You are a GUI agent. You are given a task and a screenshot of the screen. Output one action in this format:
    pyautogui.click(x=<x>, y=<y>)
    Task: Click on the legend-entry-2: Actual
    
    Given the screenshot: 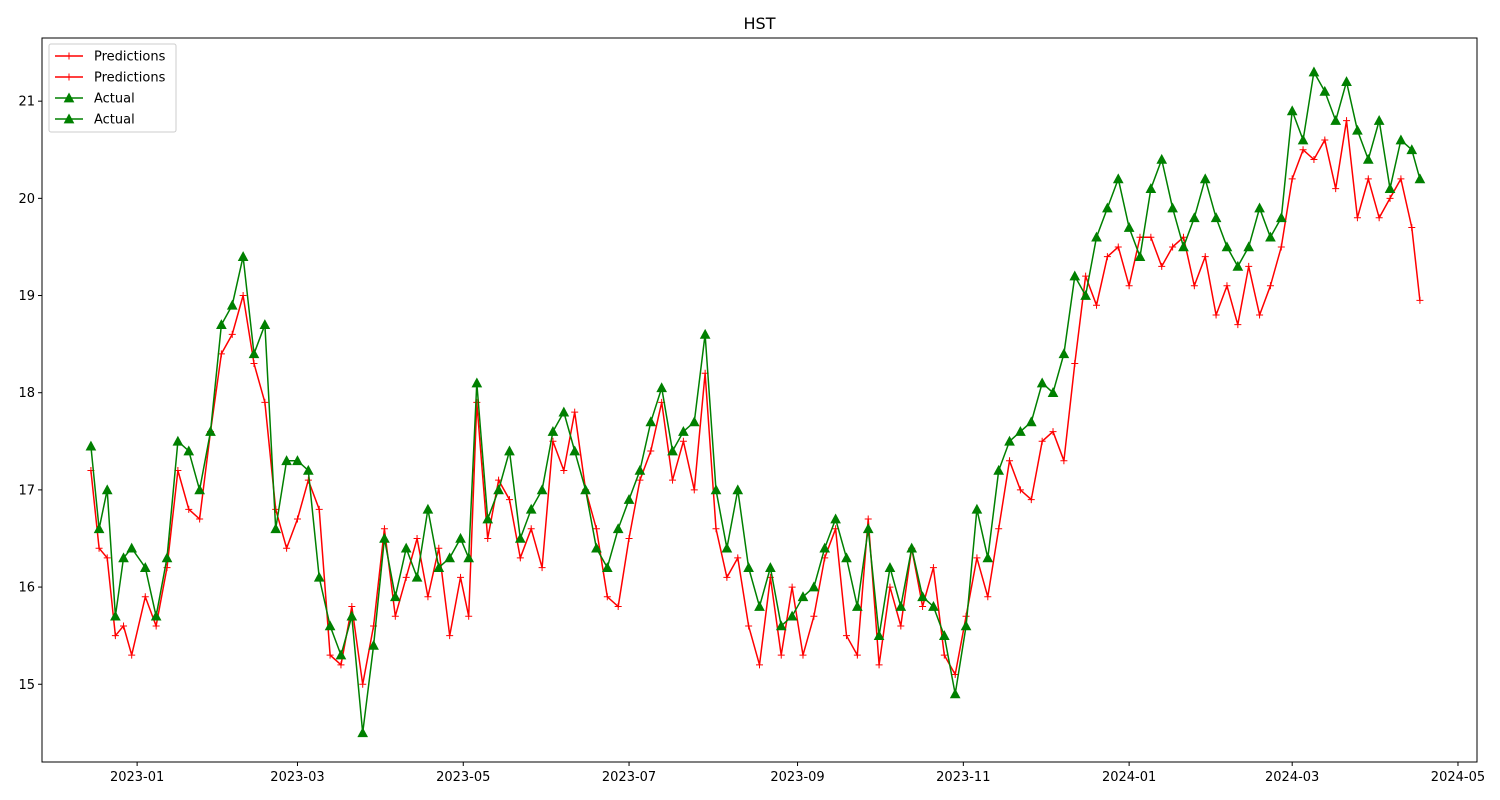 What is the action you would take?
    pyautogui.click(x=95, y=99)
    